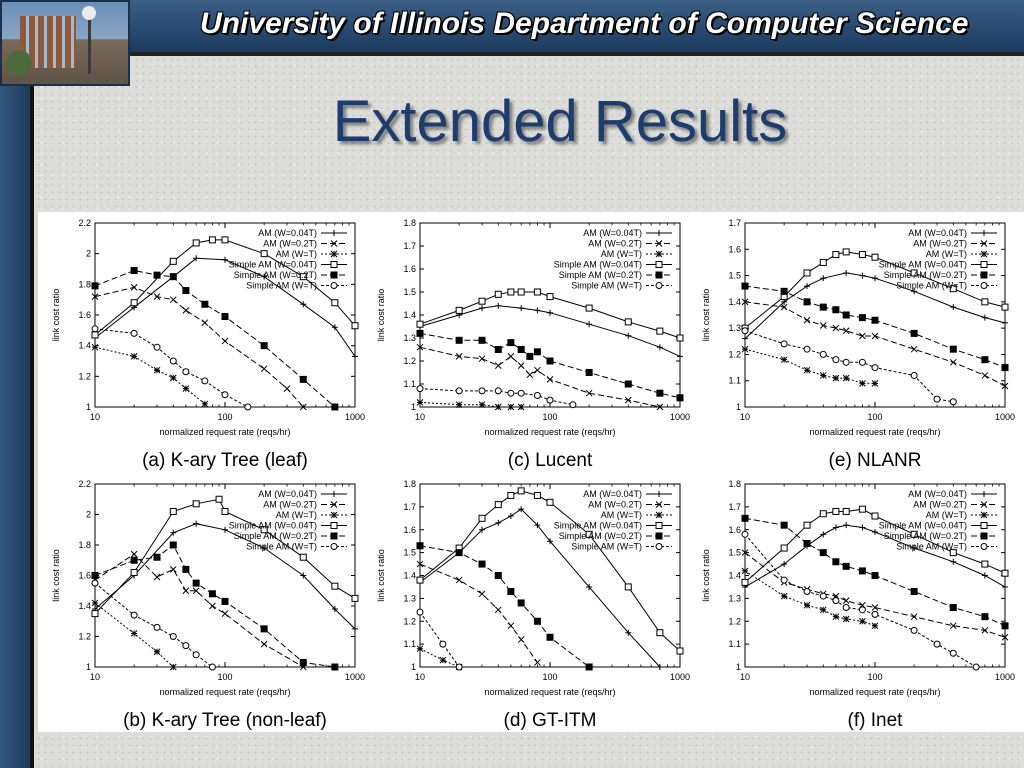 The height and width of the screenshot is (768, 1024). I want to click on x-tick-label: 1000, so click(1005, 677).